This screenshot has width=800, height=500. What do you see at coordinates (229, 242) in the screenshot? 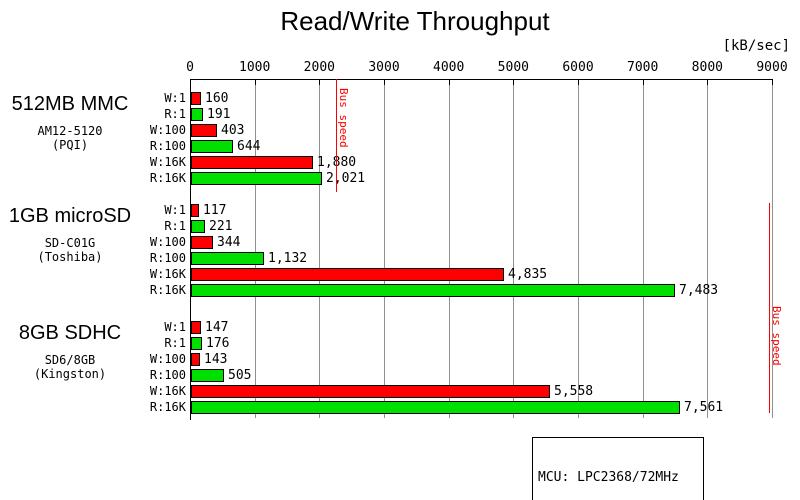
I see `bar-value-label: 344` at bounding box center [229, 242].